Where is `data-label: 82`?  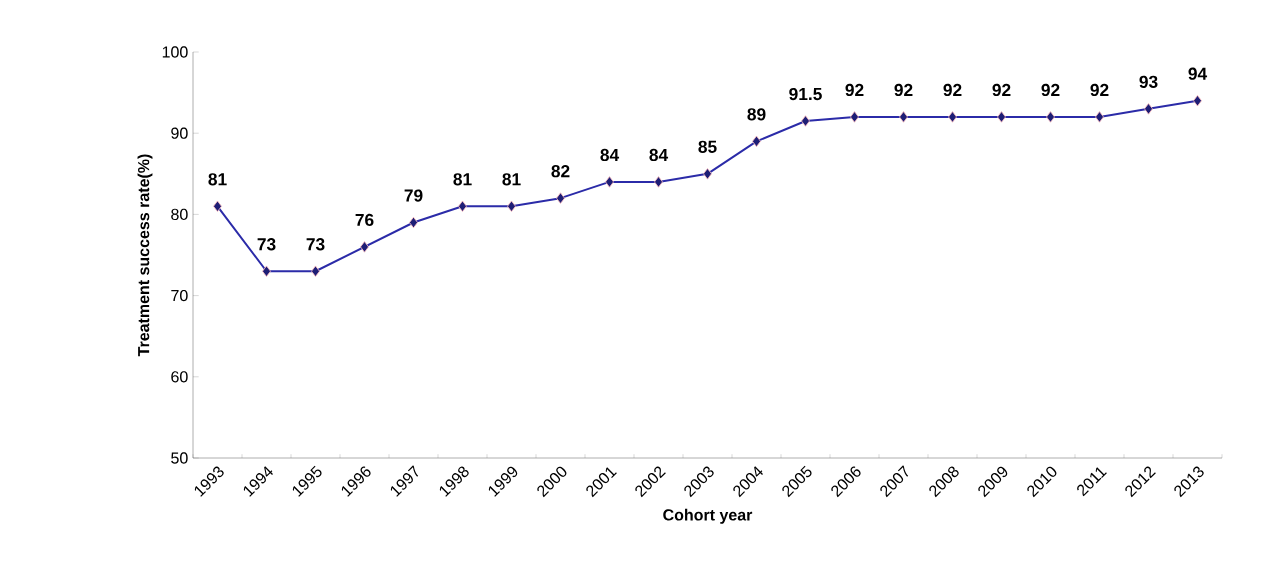
data-label: 82 is located at coordinates (560, 171).